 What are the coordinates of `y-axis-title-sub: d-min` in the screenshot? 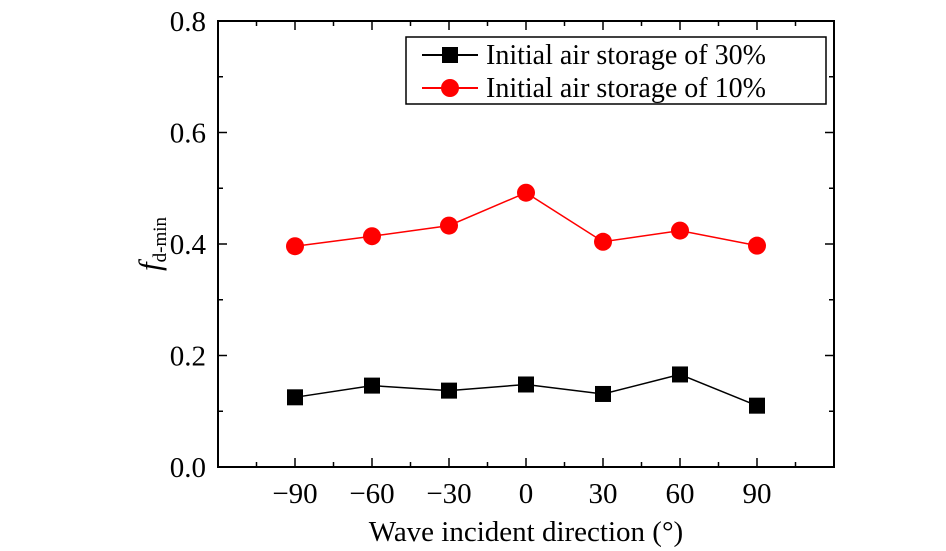 It's located at (160, 239).